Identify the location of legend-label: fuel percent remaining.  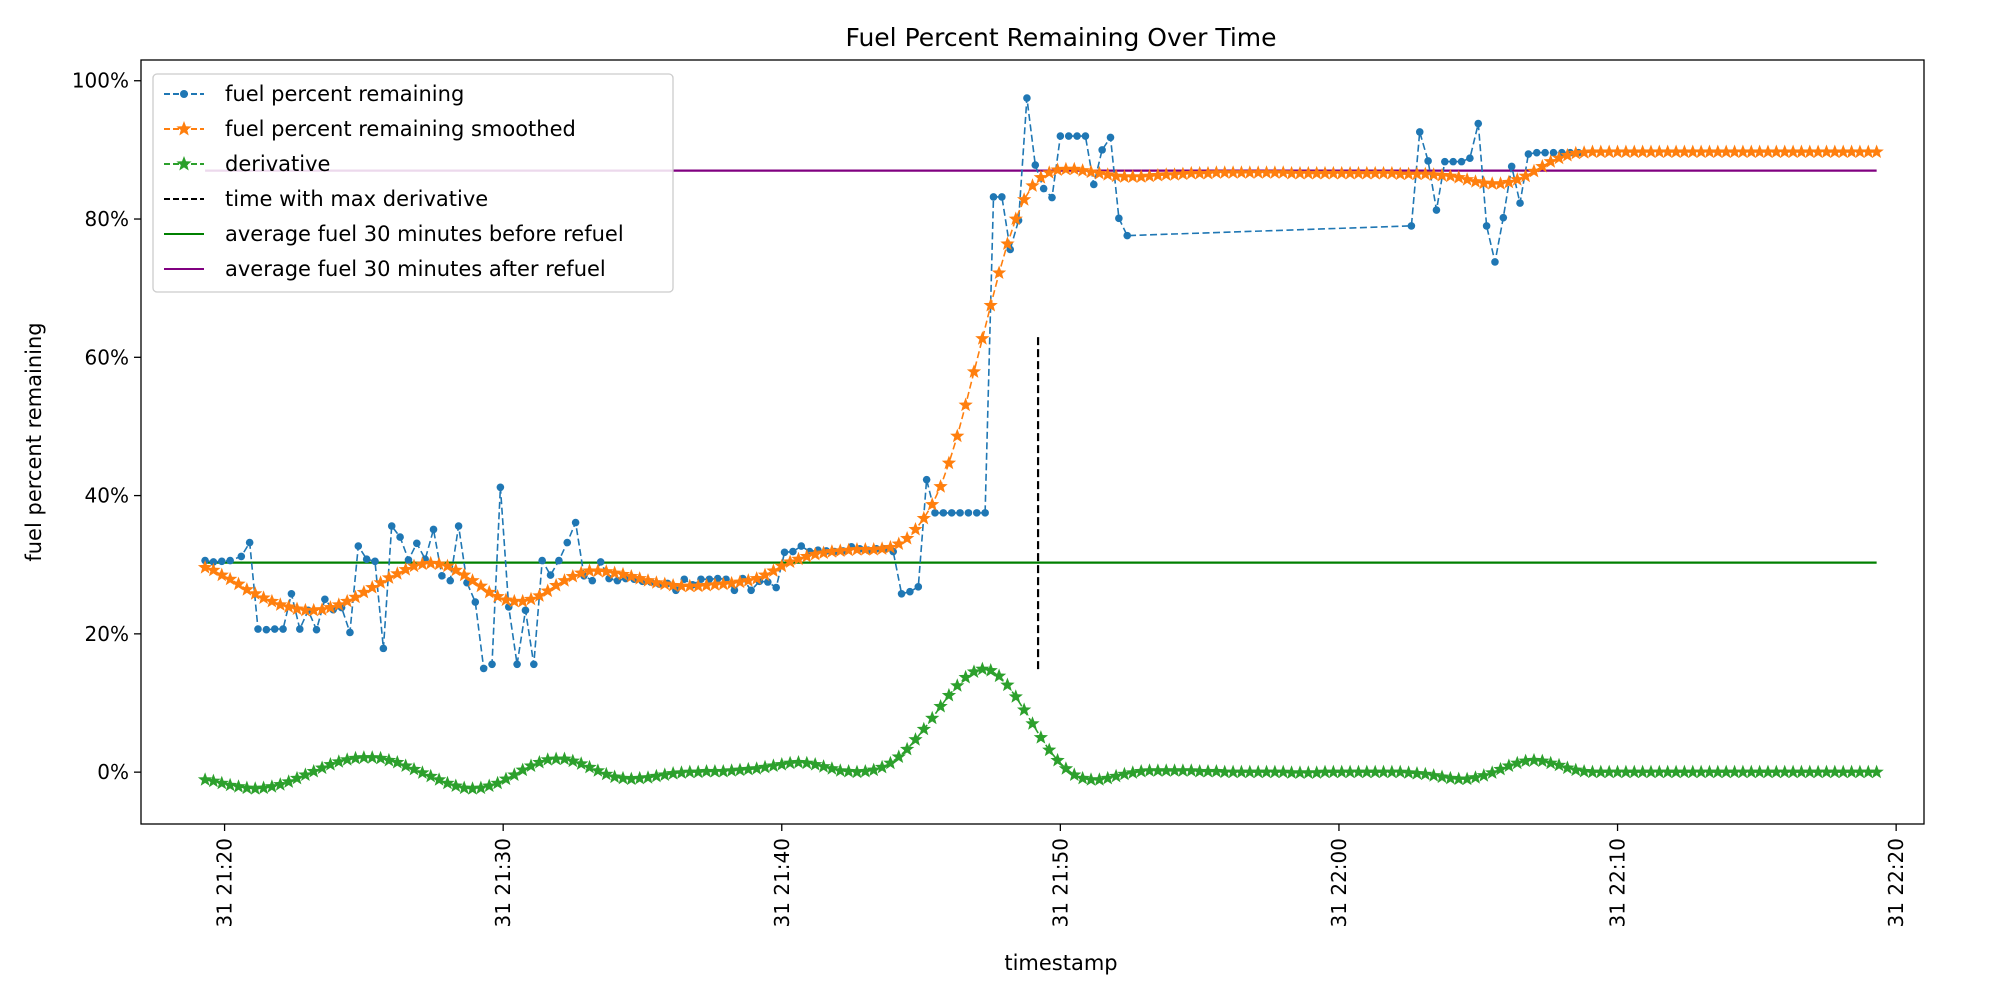
(344, 94).